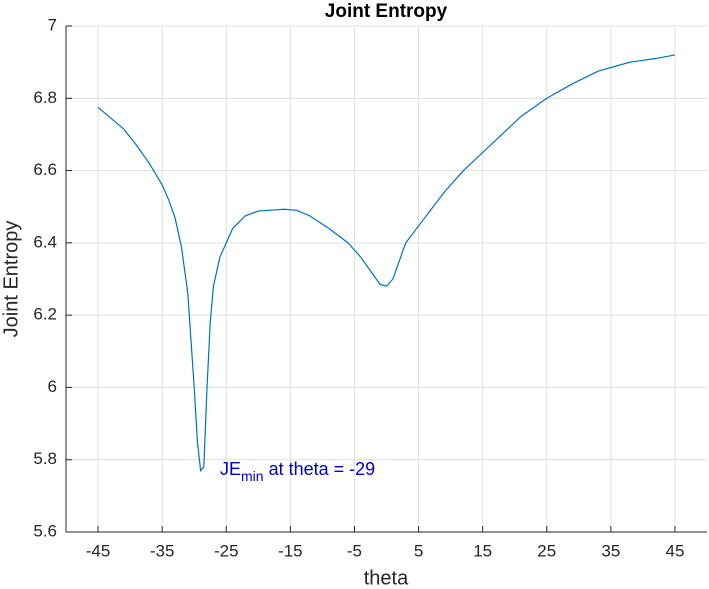  What do you see at coordinates (674, 550) in the screenshot?
I see `x-tick-label: 45` at bounding box center [674, 550].